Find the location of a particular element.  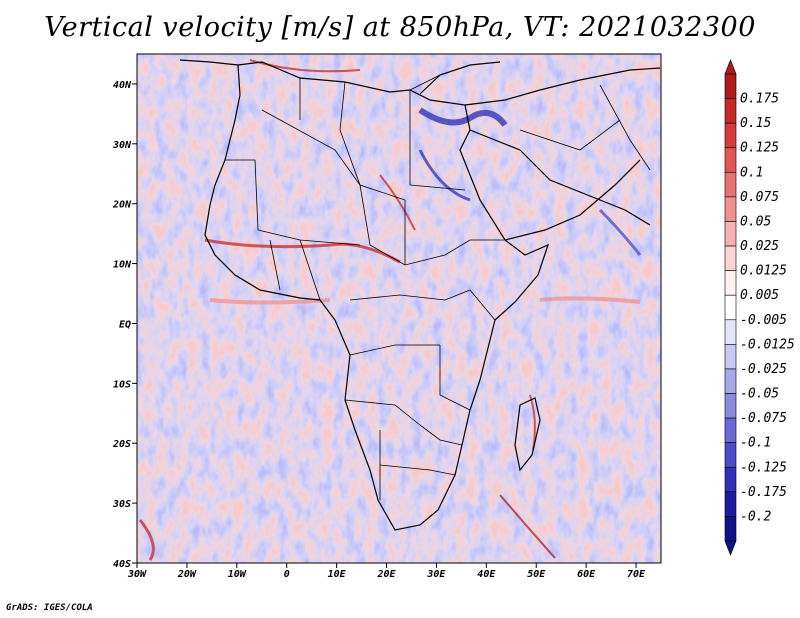

colorbar-label: -0.1 is located at coordinates (755, 443).